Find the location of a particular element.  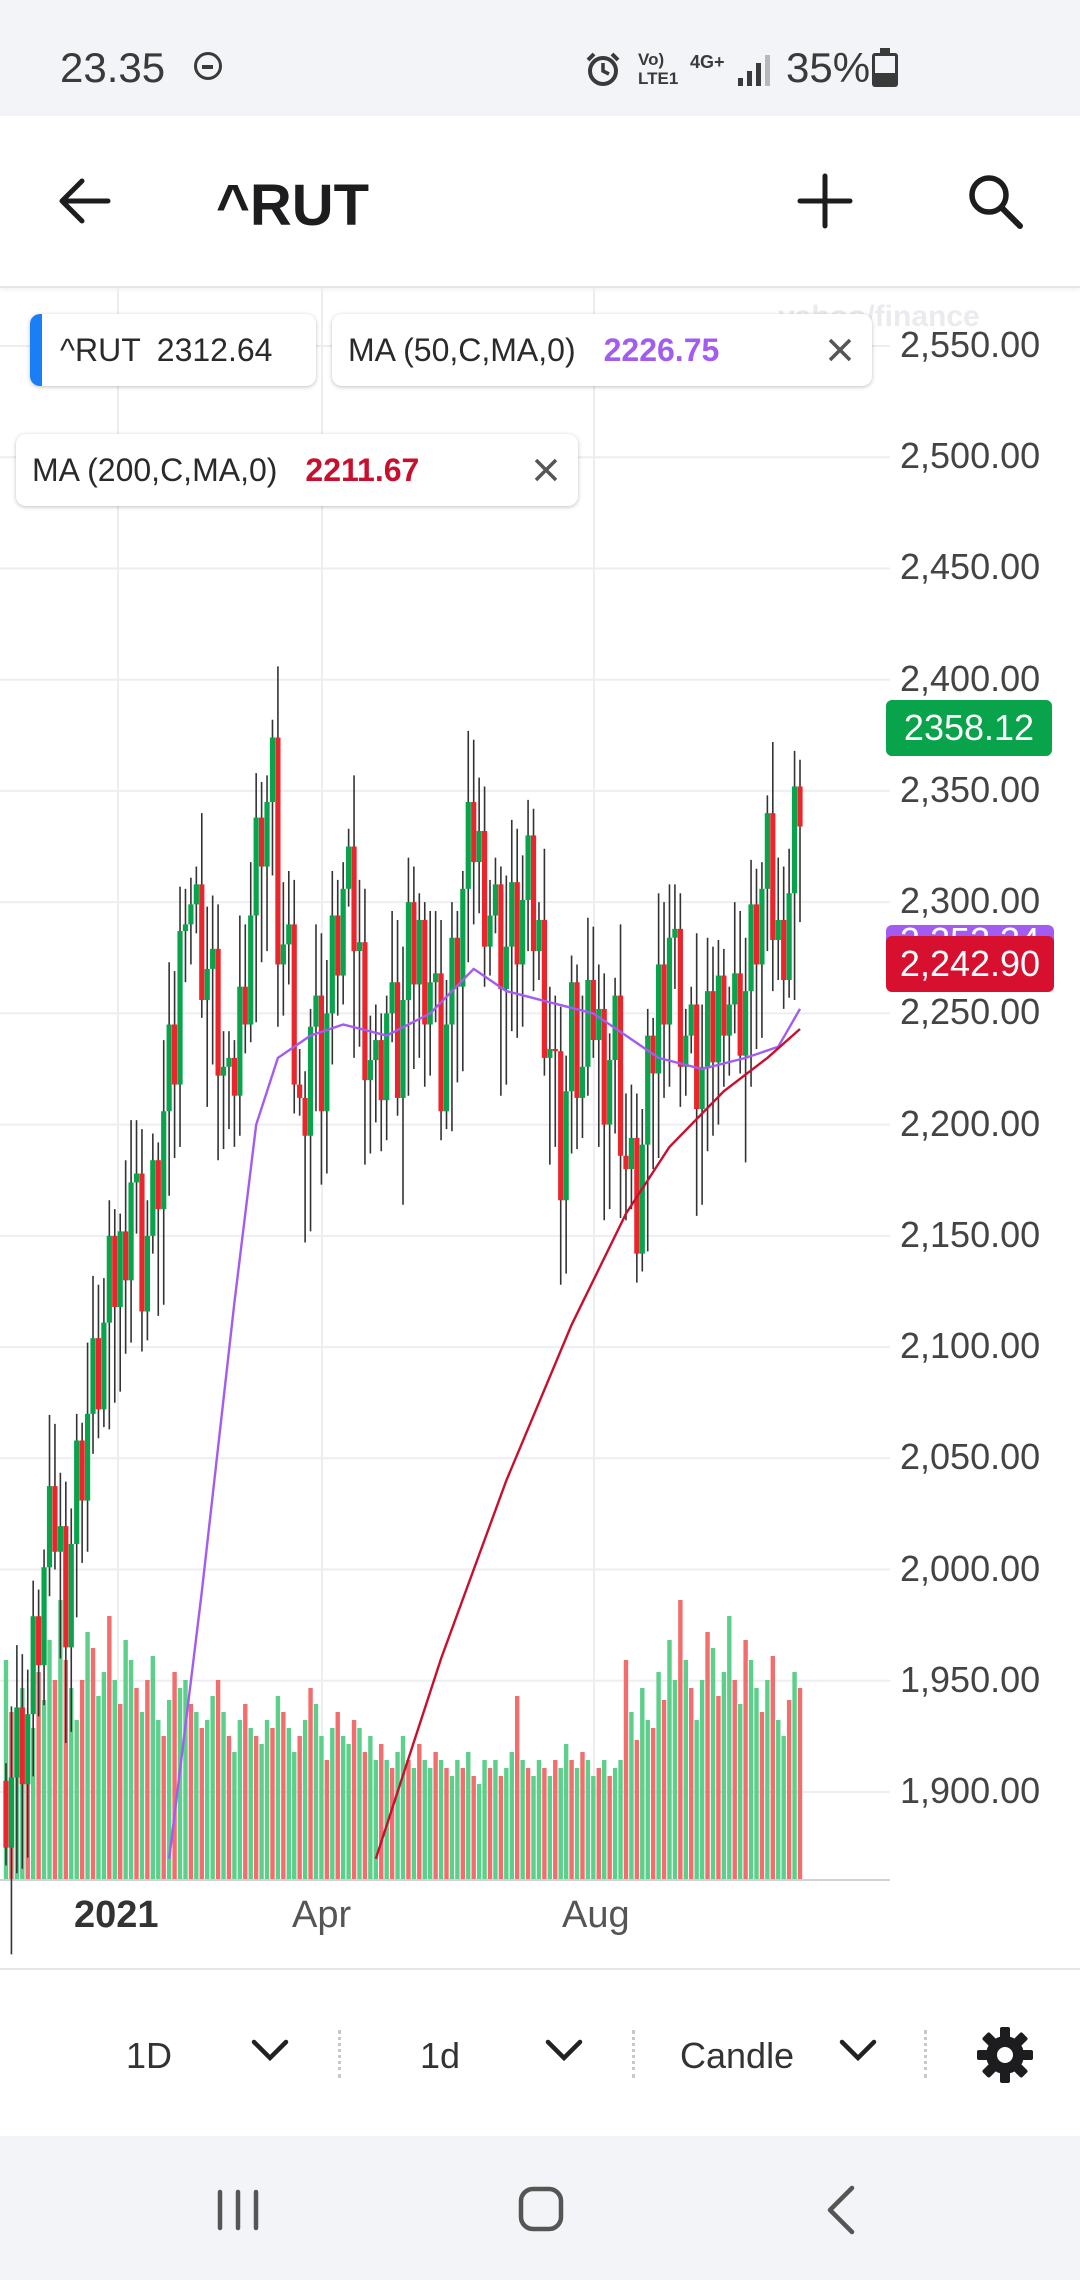

home-icon is located at coordinates (541, 2209).